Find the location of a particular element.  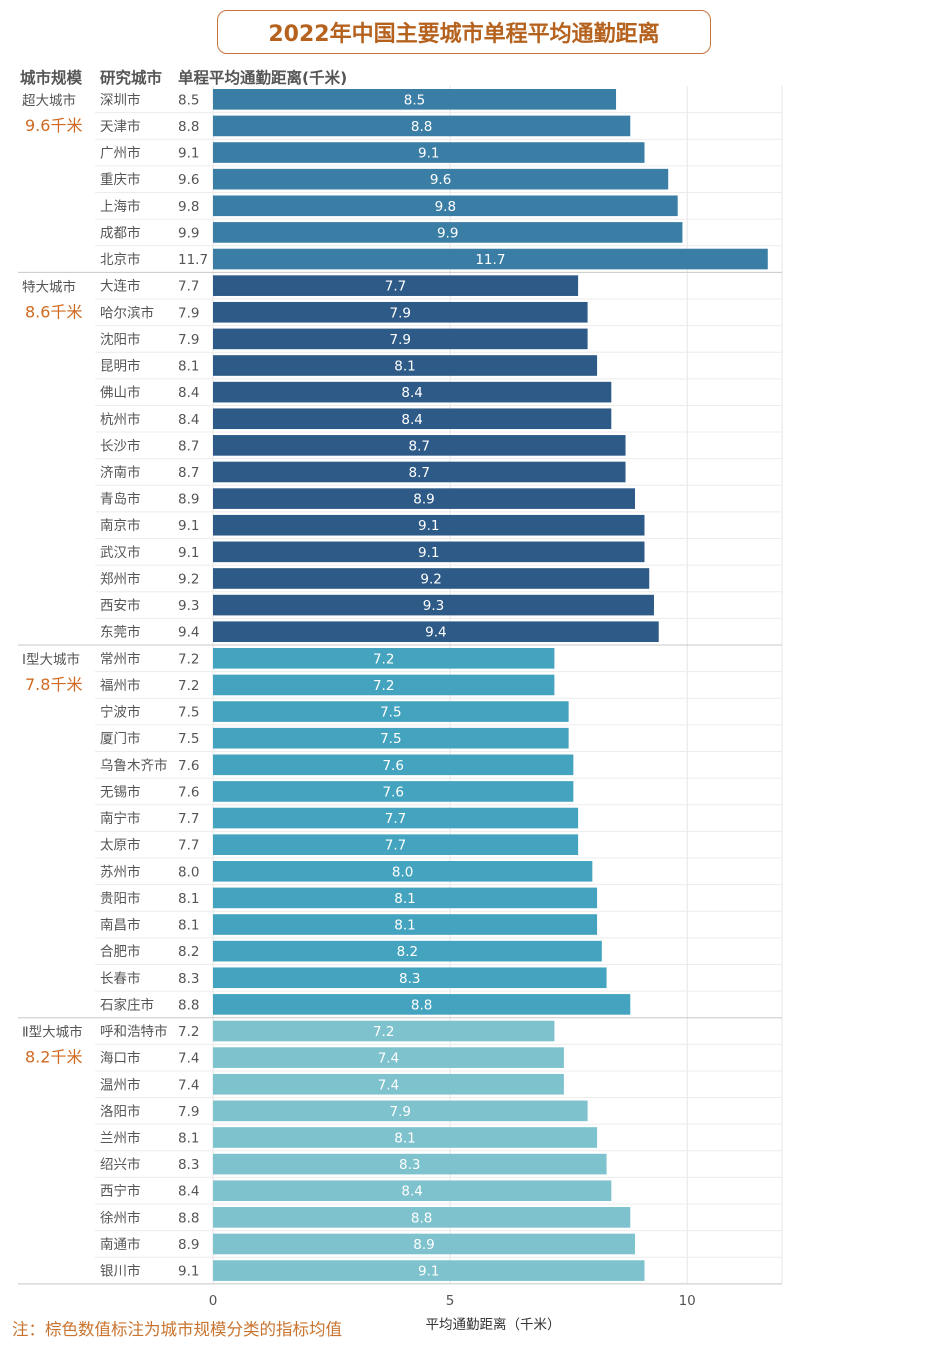

city-label: 福州市 is located at coordinates (120, 685).